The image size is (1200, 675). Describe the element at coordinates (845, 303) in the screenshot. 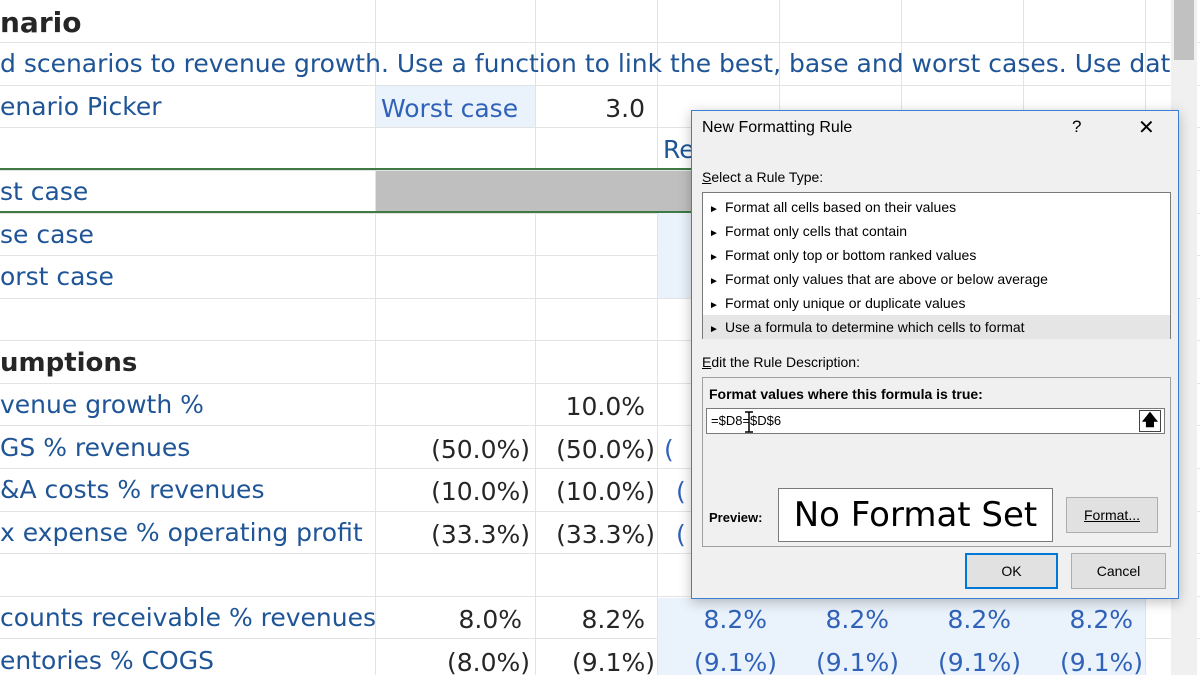

I see `rule-type-label: Format only unique or duplicate values` at that location.